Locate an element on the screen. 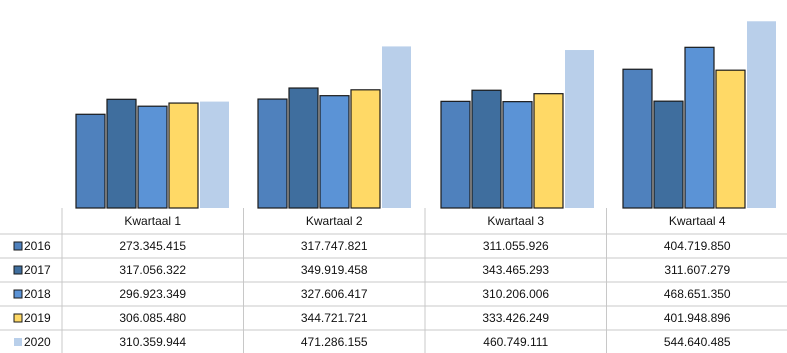 The height and width of the screenshot is (353, 787). category-label: Kwartaal 2 is located at coordinates (334, 221).